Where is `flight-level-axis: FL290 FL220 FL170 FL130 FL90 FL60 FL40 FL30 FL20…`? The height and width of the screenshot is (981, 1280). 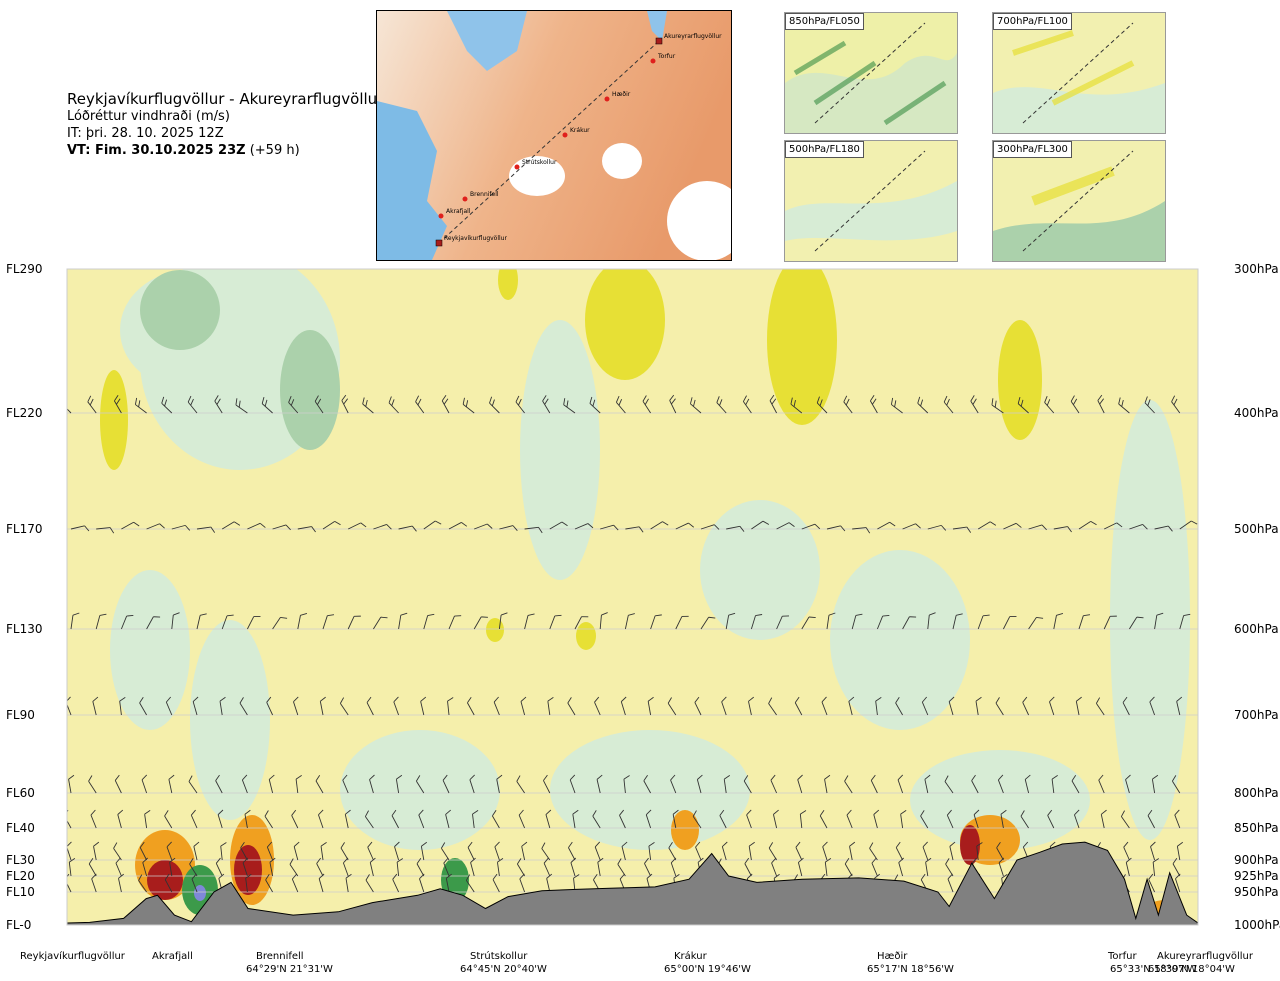
flight-level-axis: FL290 FL220 FL170 FL130 FL90 FL60 FL40 FL30 FL20… is located at coordinates (24, 597).